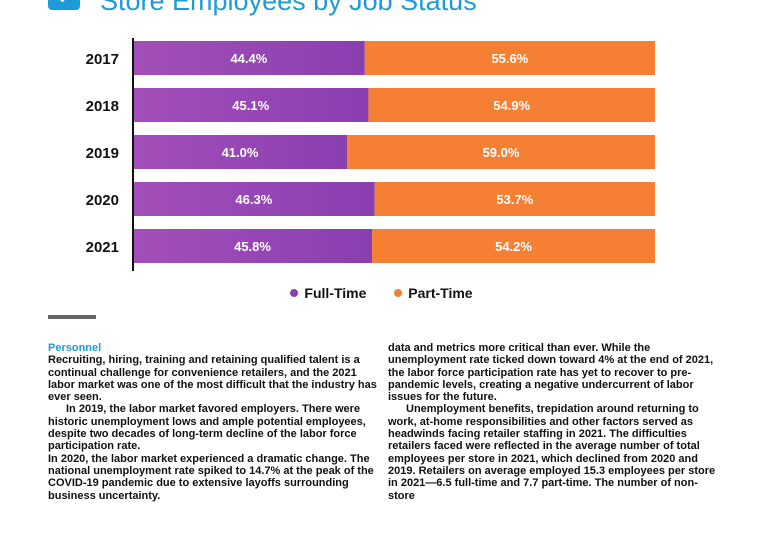 Image resolution: width=763 pixels, height=537 pixels. I want to click on legend-swatch-part-time, so click(398, 293).